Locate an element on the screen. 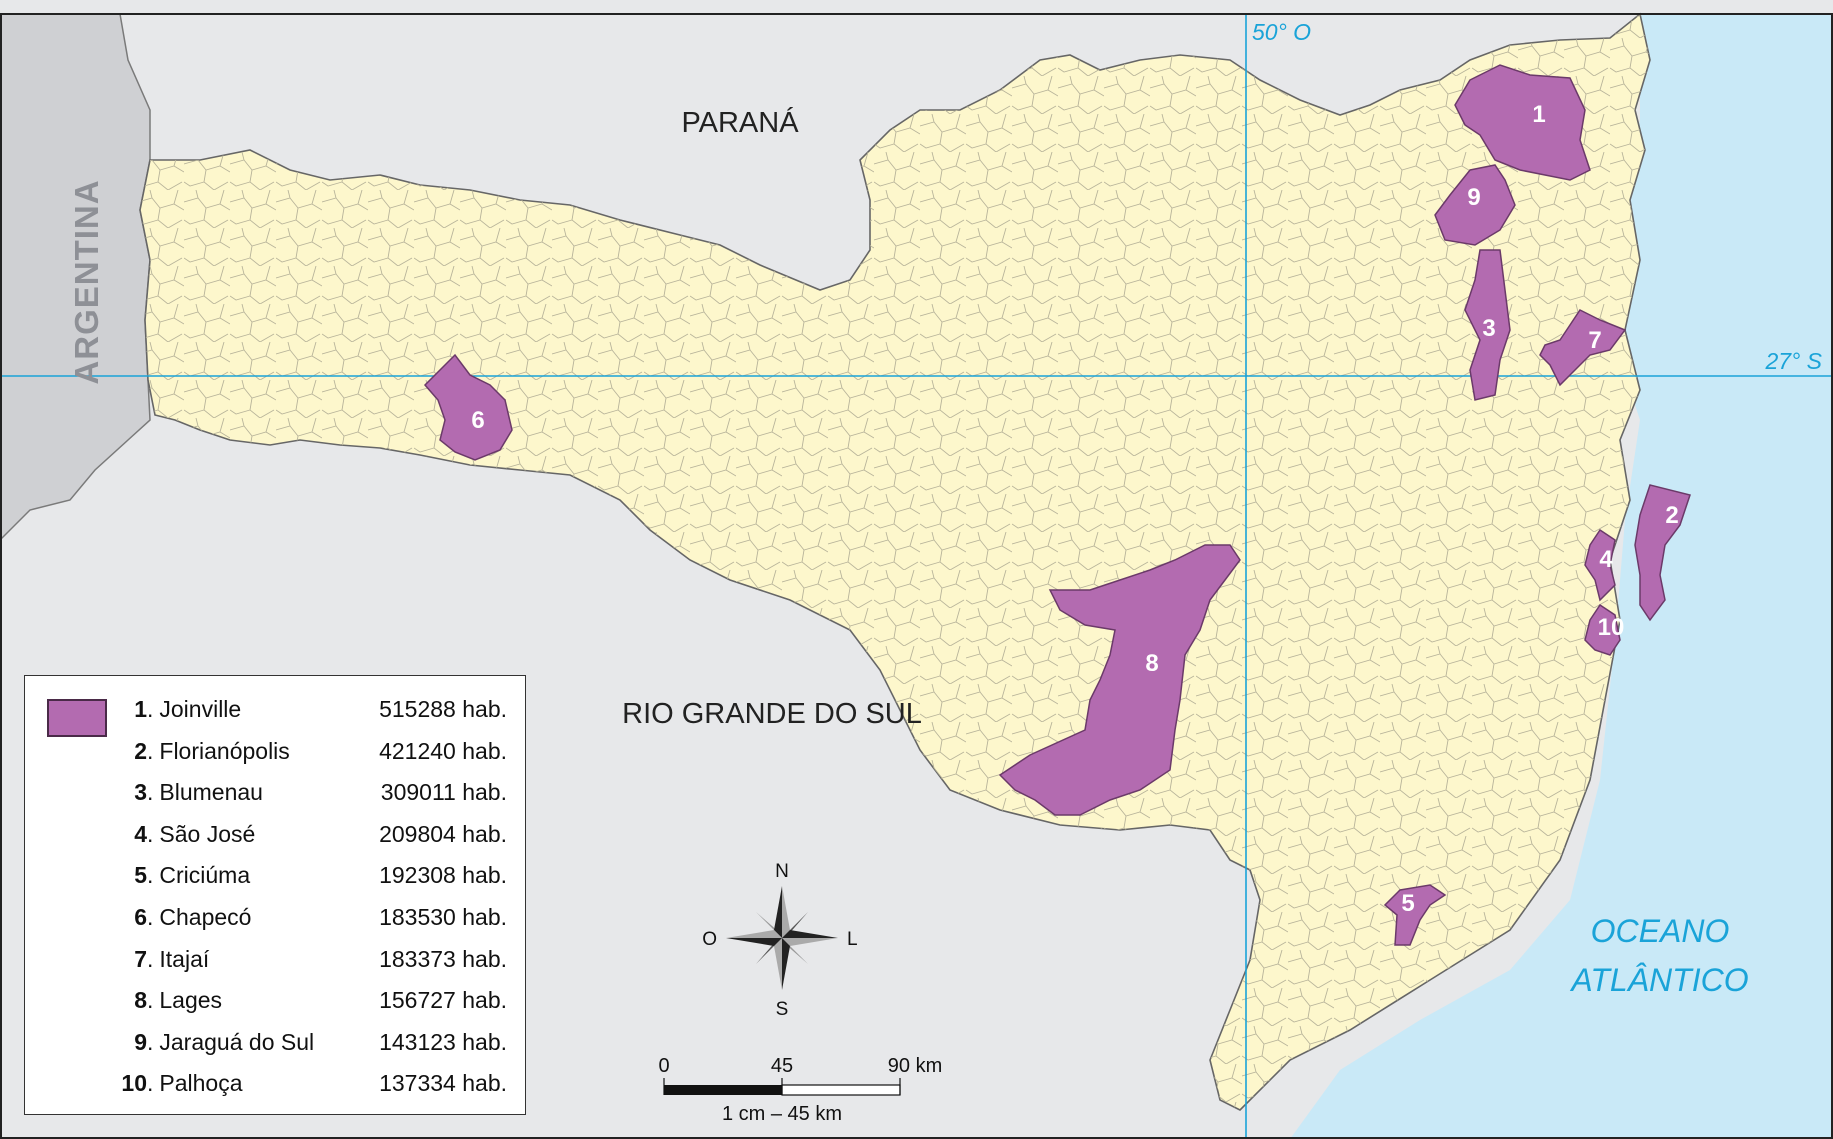 This screenshot has height=1139, width=1833. legend-row: 3. Blumenau 309011 hab. is located at coordinates (276, 799).